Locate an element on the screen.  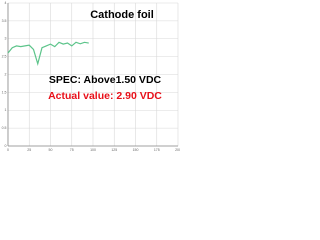
actual-annotation: Actual value: 2.90 VDC is located at coordinates (105, 96).